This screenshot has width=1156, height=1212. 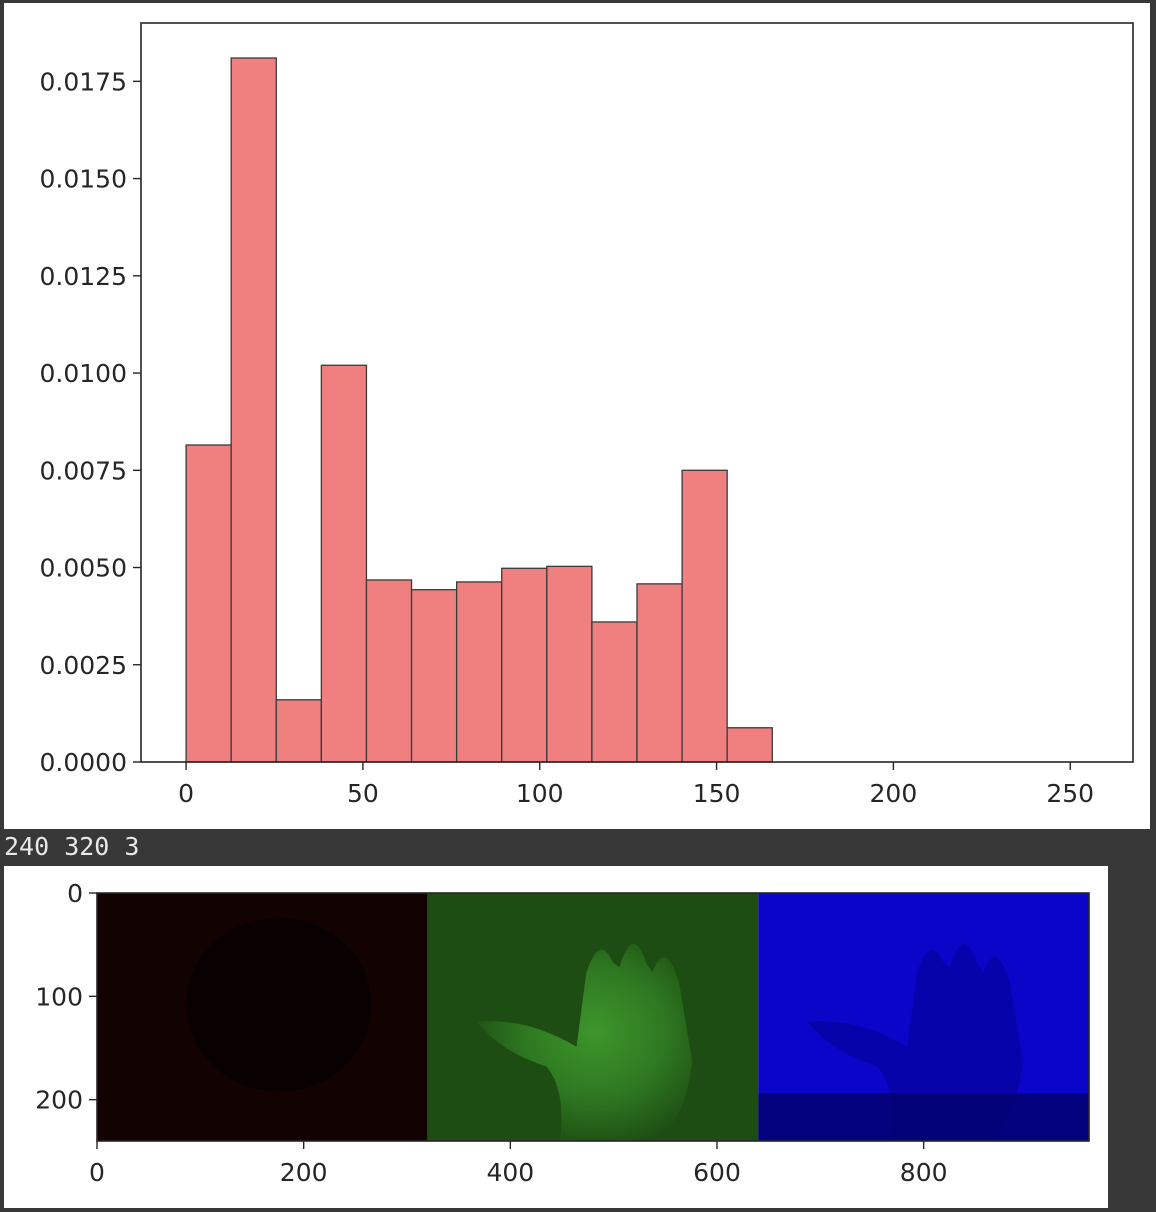 I want to click on red-channel-panel, so click(x=262, y=1017).